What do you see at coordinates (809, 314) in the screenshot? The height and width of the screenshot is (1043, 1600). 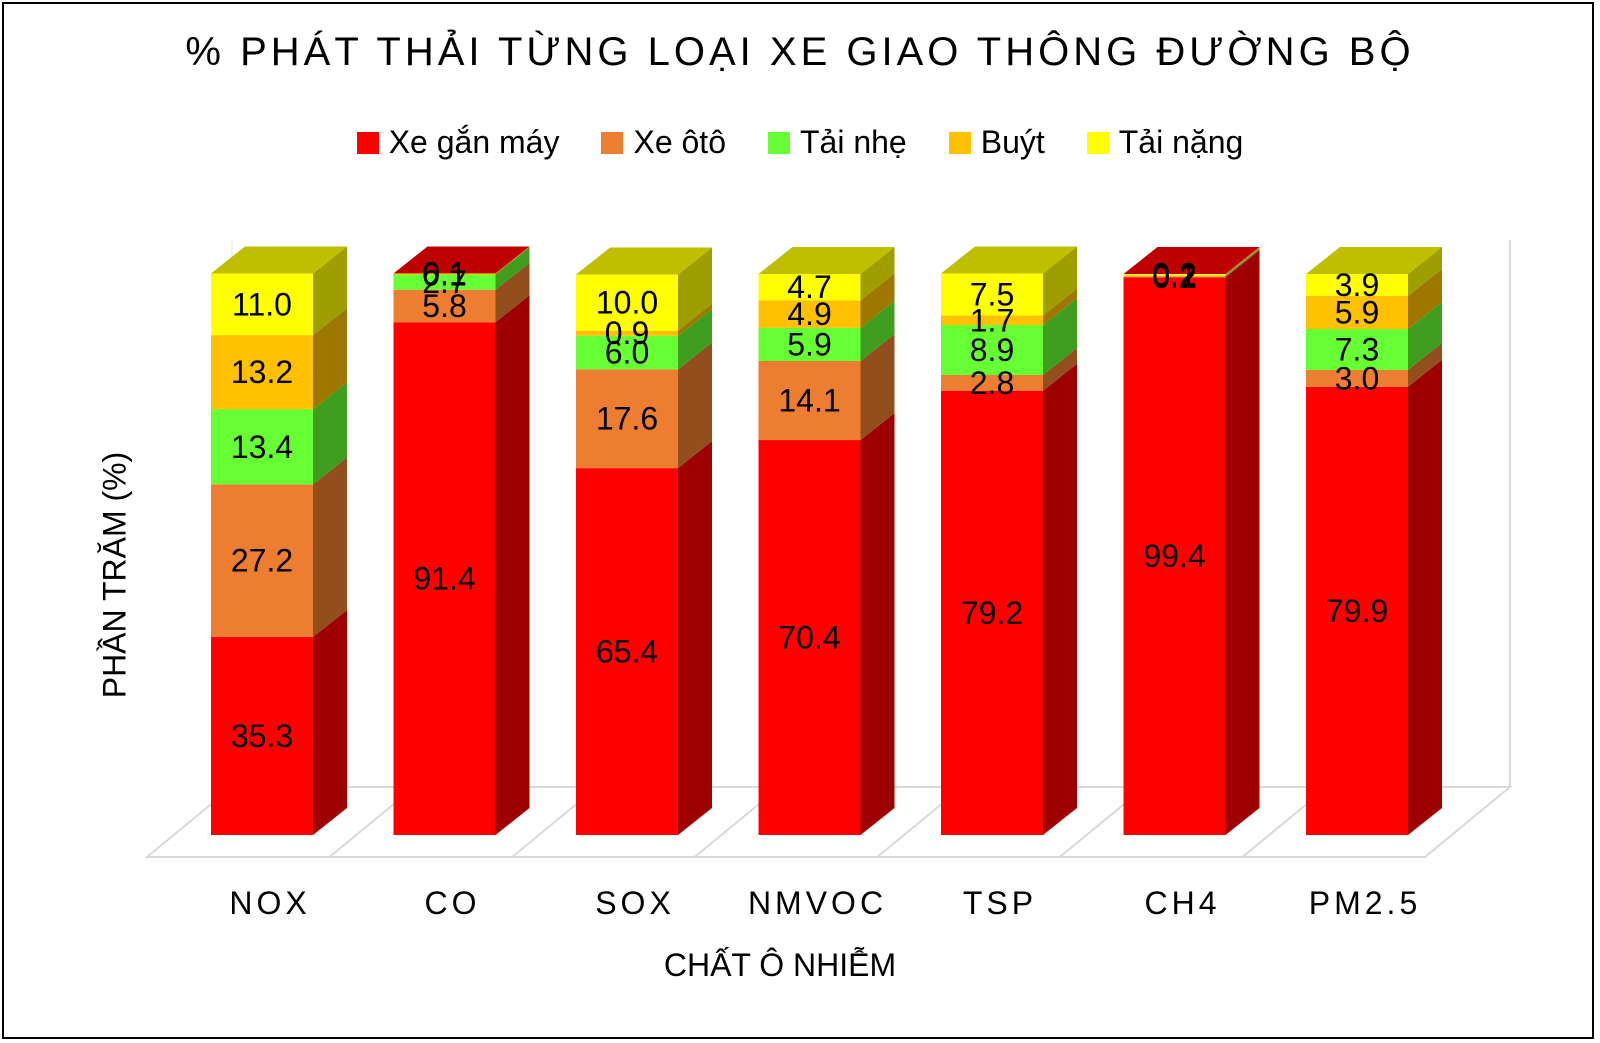 I see `data-label: 4.9` at bounding box center [809, 314].